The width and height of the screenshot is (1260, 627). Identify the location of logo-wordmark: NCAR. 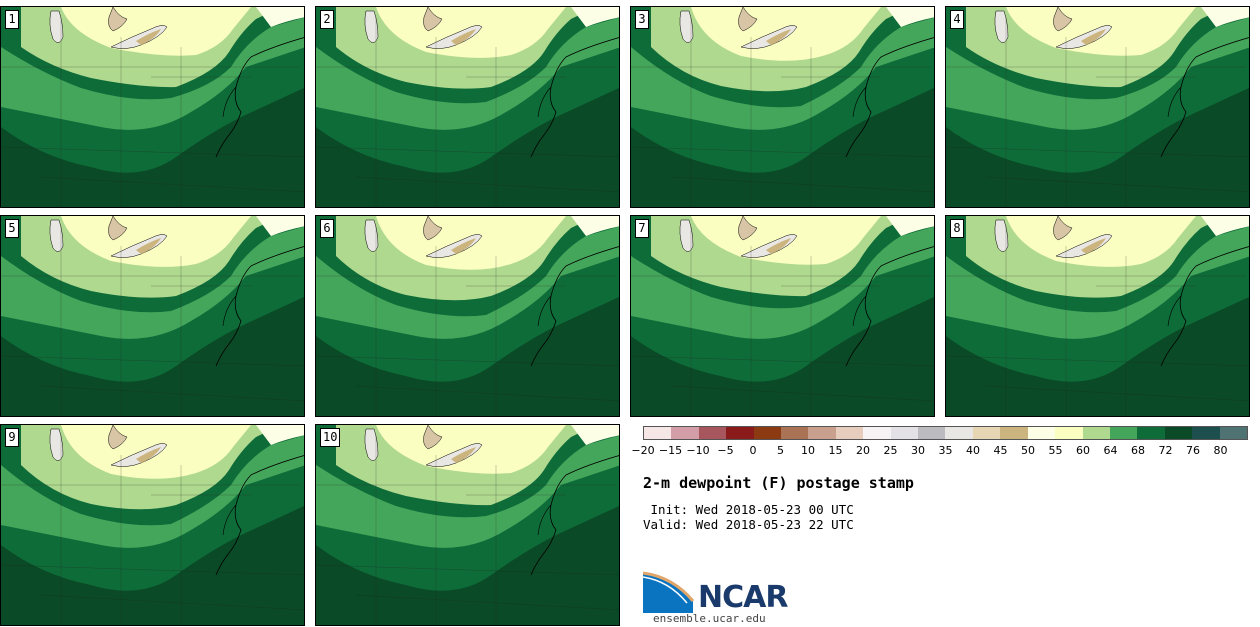
(743, 597).